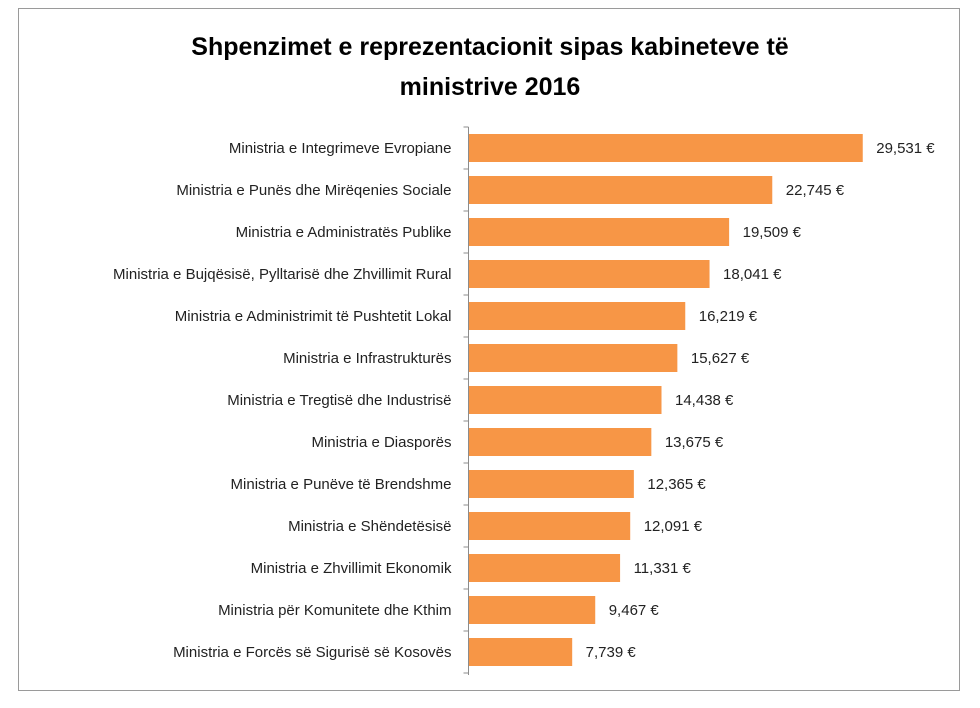 The width and height of the screenshot is (980, 708). Describe the element at coordinates (720, 358) in the screenshot. I see `value-label: 15,627 €` at that location.